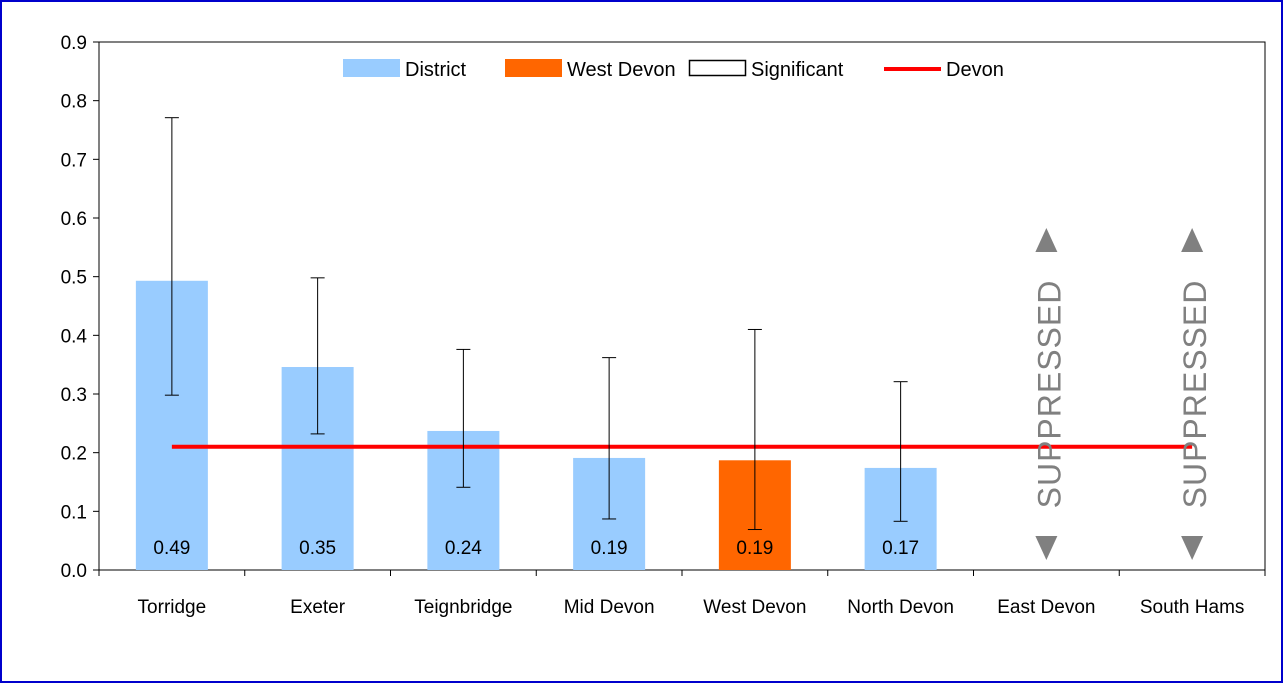 The width and height of the screenshot is (1283, 688). Describe the element at coordinates (74, 336) in the screenshot. I see `y-tick-label: 0.4` at that location.